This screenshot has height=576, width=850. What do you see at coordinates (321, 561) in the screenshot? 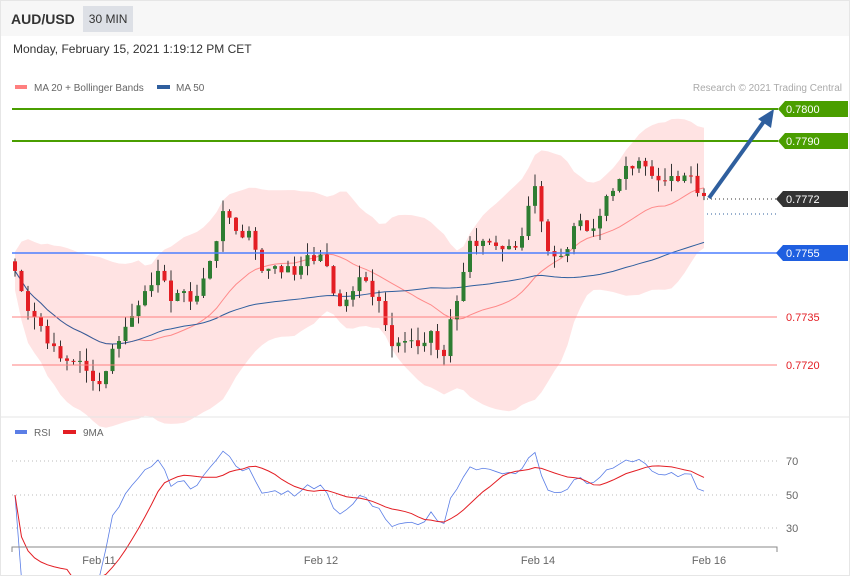
I see `x-label-feb12: Feb 12` at bounding box center [321, 561].